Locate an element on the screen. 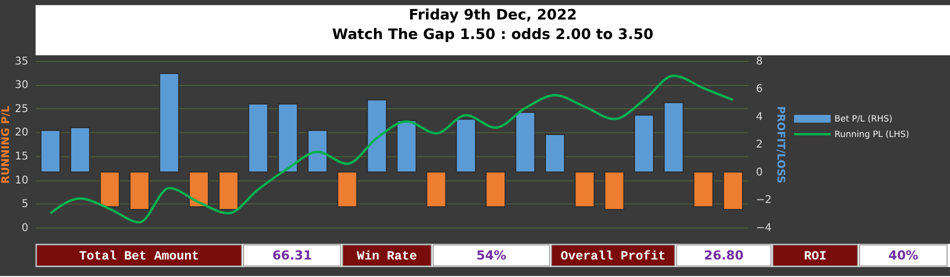 Image resolution: width=950 pixels, height=277 pixels. y-tick-label: 10 is located at coordinates (21, 180).